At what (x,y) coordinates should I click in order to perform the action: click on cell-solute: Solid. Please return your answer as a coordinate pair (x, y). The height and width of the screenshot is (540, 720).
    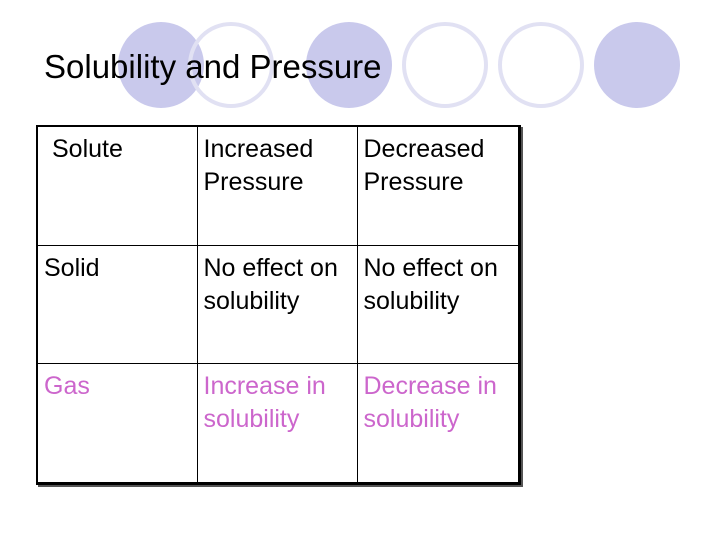
    Looking at the image, I should click on (117, 304).